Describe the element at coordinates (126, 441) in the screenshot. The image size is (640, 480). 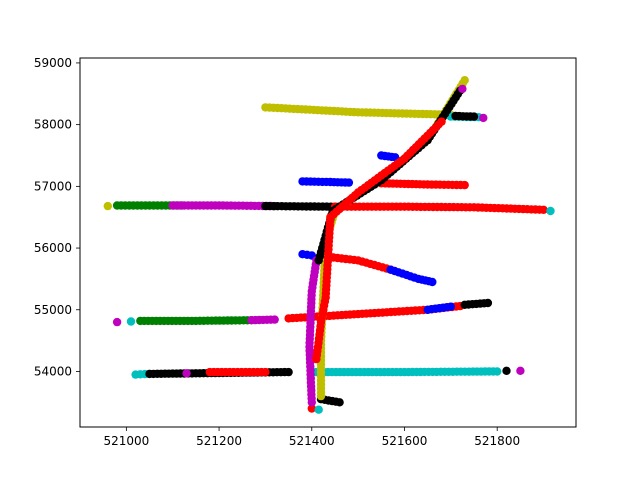
I see `x-tick-label: 521000` at that location.